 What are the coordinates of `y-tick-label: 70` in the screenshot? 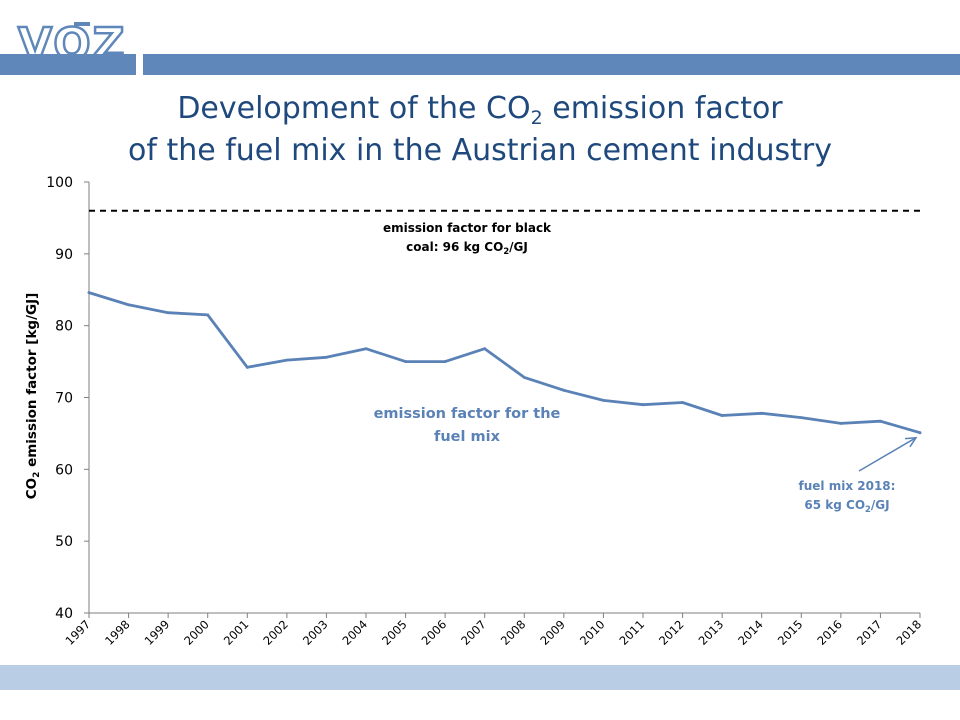 It's located at (64, 399).